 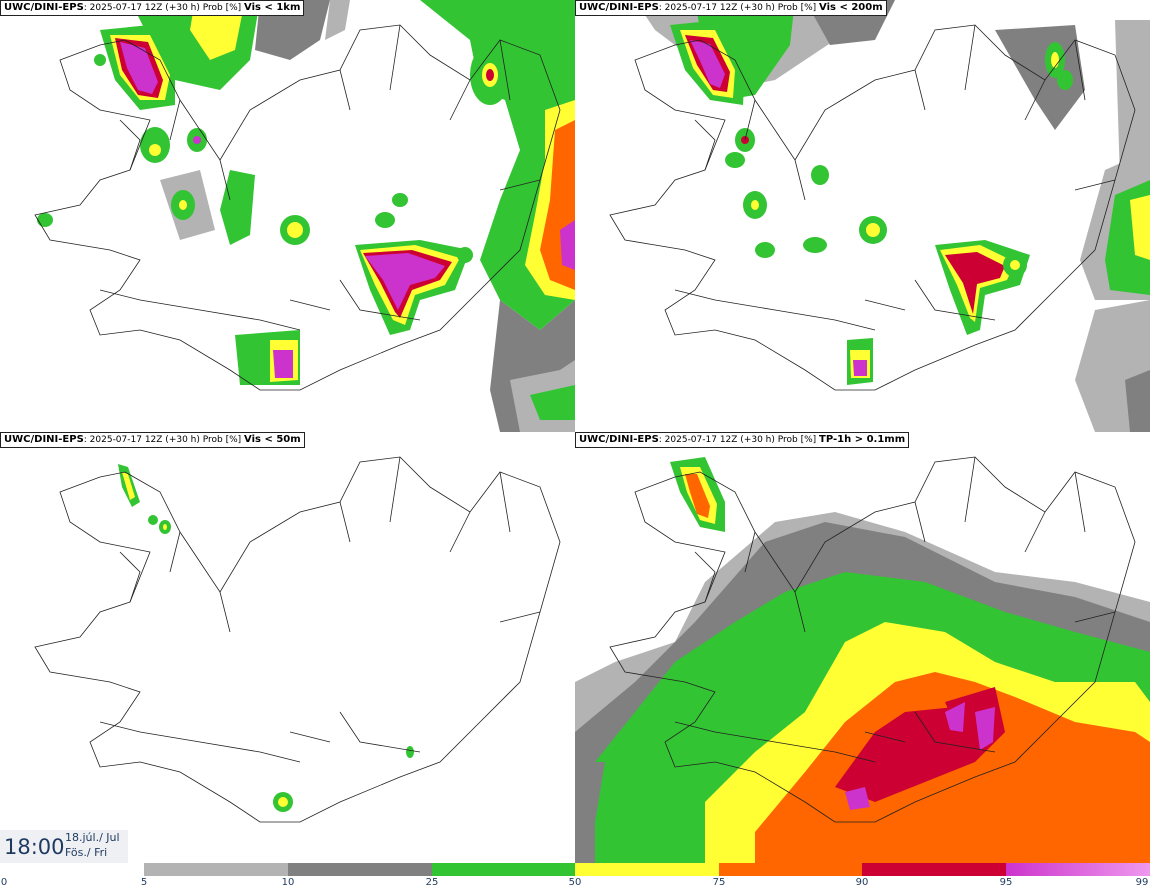 What do you see at coordinates (432, 882) in the screenshot?
I see `legend-tick-25: 25` at bounding box center [432, 882].